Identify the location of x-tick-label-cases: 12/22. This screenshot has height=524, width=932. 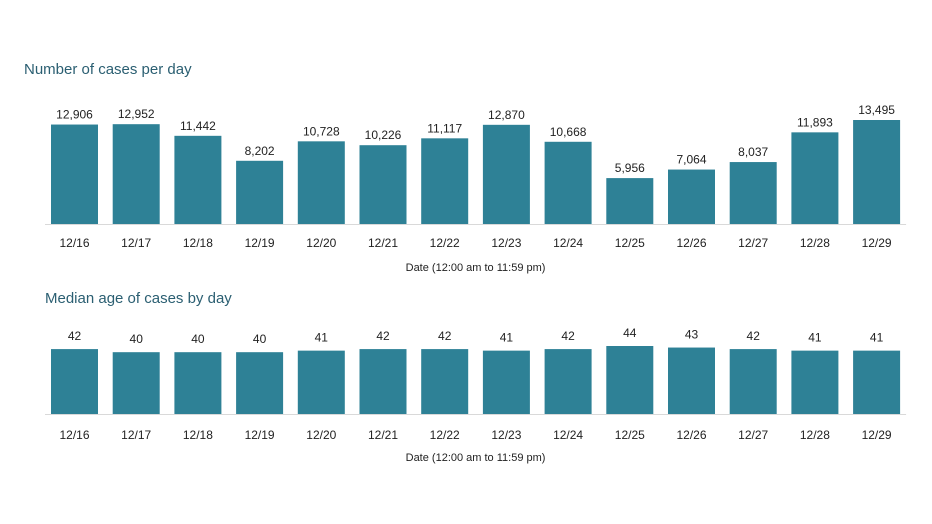
(445, 243).